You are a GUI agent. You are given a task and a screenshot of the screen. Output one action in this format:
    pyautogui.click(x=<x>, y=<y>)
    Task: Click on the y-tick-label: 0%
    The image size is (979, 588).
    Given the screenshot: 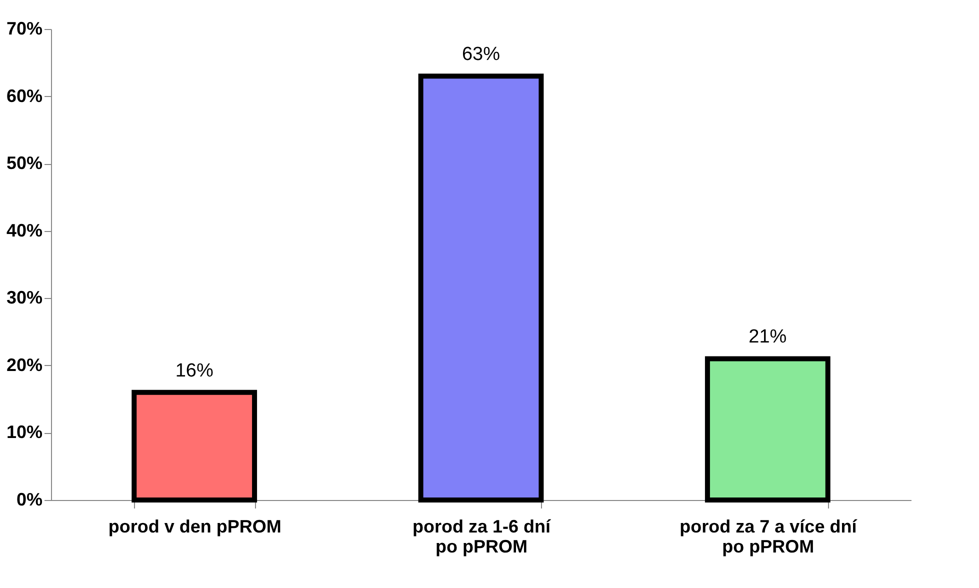 What is the action you would take?
    pyautogui.click(x=29, y=500)
    